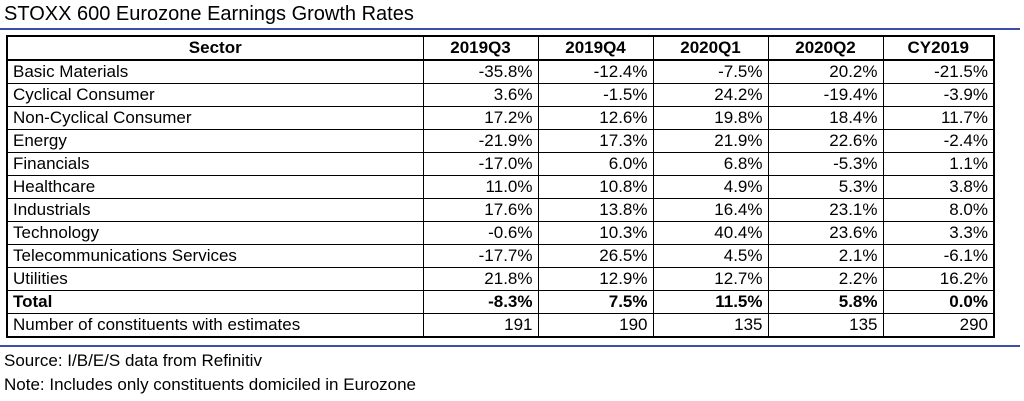 The height and width of the screenshot is (401, 1024). I want to click on total-row: Total -8.3% 7.5% 11.5% 5.8% 0.0%, so click(500, 302).